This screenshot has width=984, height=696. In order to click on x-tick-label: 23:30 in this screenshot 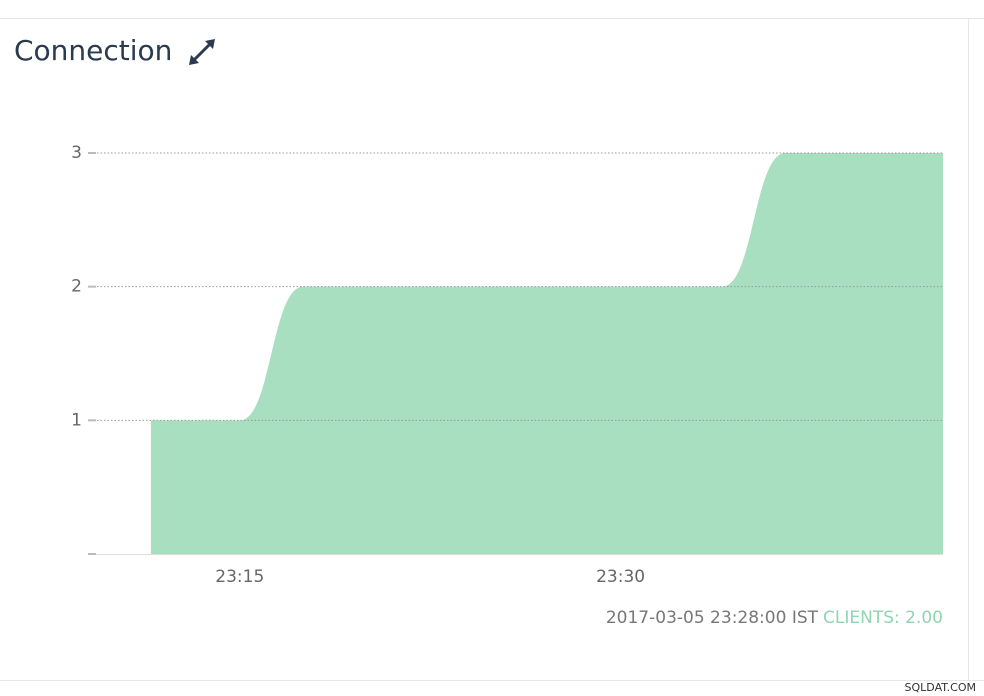, I will do `click(620, 577)`.